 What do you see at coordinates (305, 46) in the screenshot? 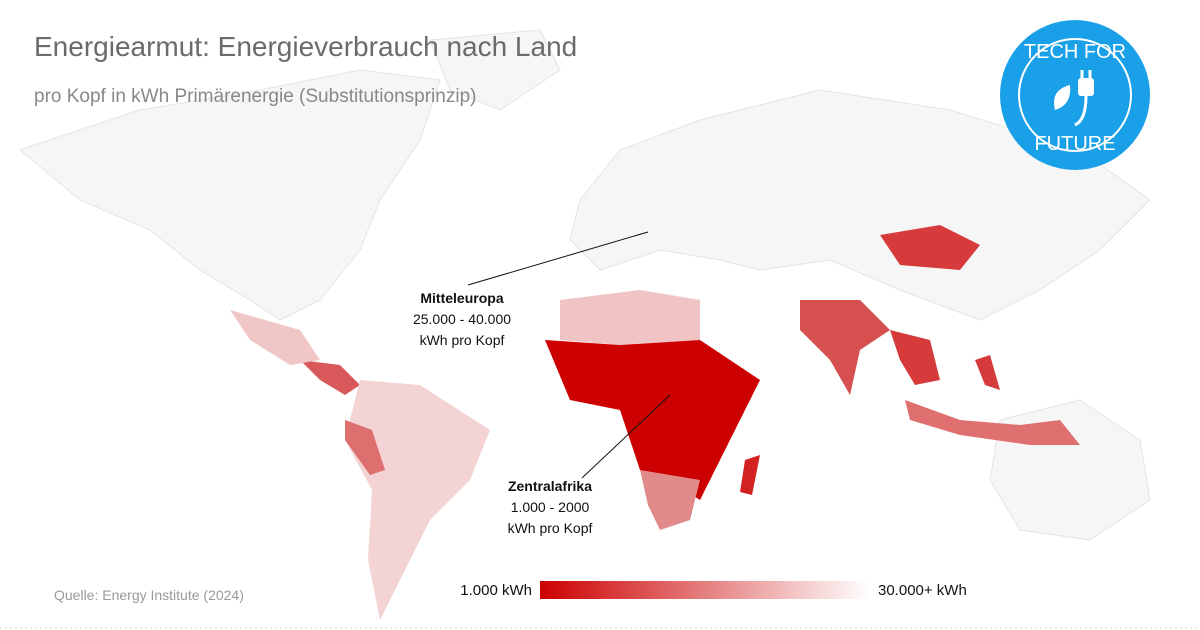
I see `title: Energiearmut: Energieverbrauch nach Land` at bounding box center [305, 46].